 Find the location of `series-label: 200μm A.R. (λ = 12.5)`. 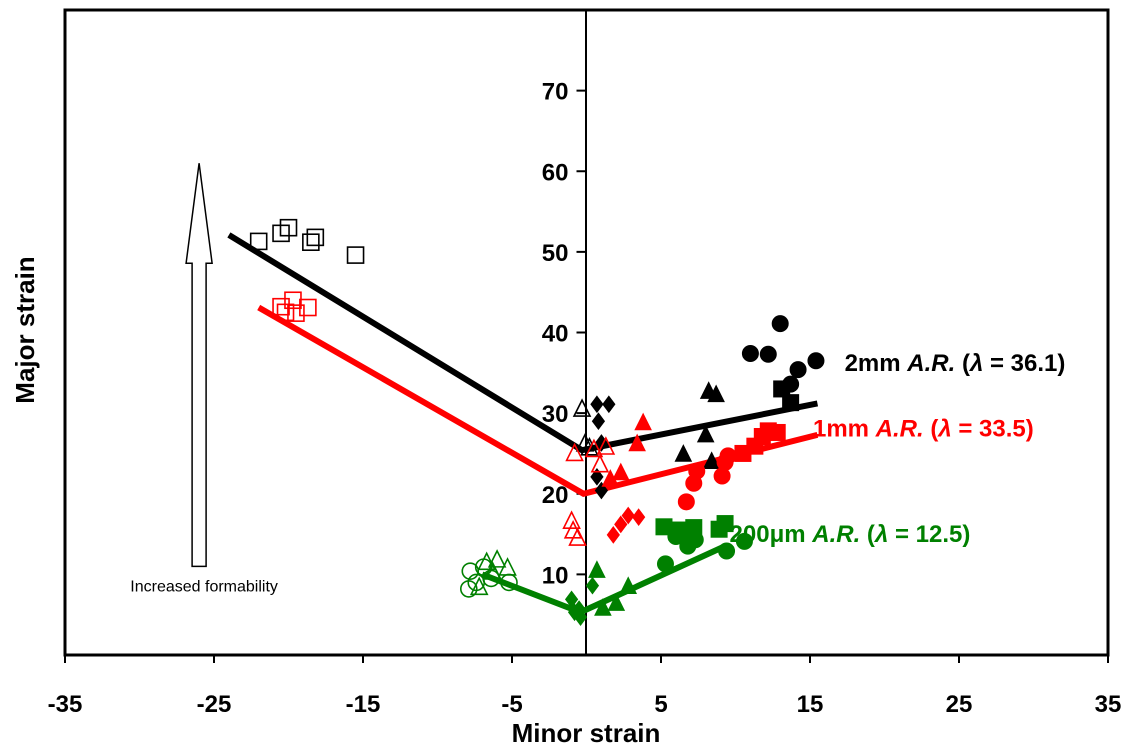

series-label: 200μm A.R. (λ = 12.5) is located at coordinates (850, 534).